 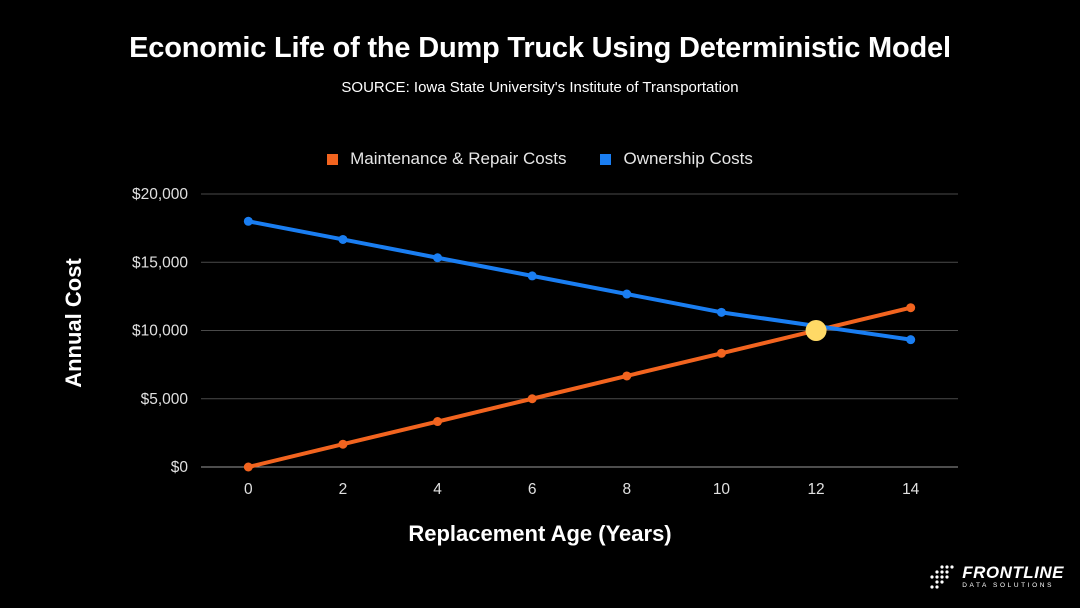 I want to click on y-axis-ticks: $0 $5,000 $10,000 $15,000 $20,000, so click(x=160, y=331).